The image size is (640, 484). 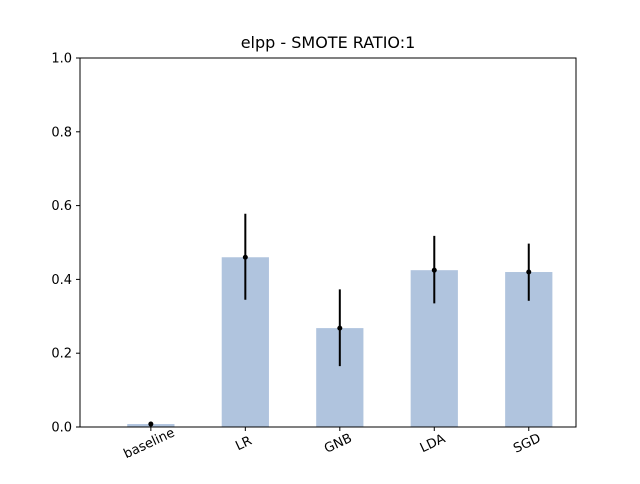 What do you see at coordinates (328, 42) in the screenshot?
I see `chart-title: elpp - SMOTE RATIO:1` at bounding box center [328, 42].